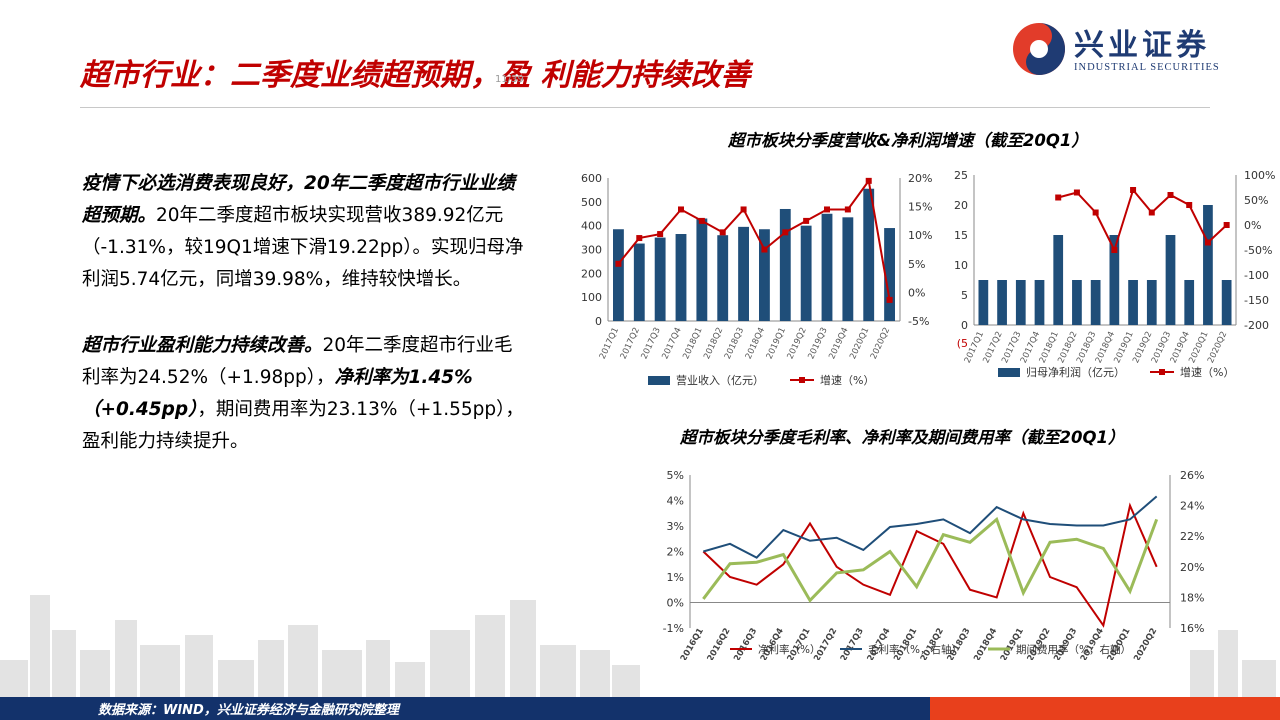 This screenshot has width=1280, height=720. I want to click on x-tick-label: 2017Q2, so click(630, 343).